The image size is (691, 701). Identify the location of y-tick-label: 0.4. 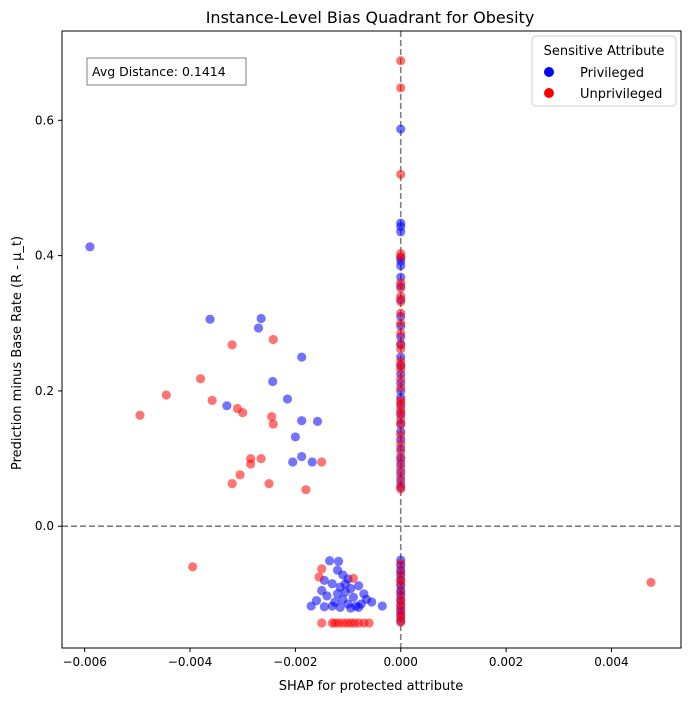
(44, 256).